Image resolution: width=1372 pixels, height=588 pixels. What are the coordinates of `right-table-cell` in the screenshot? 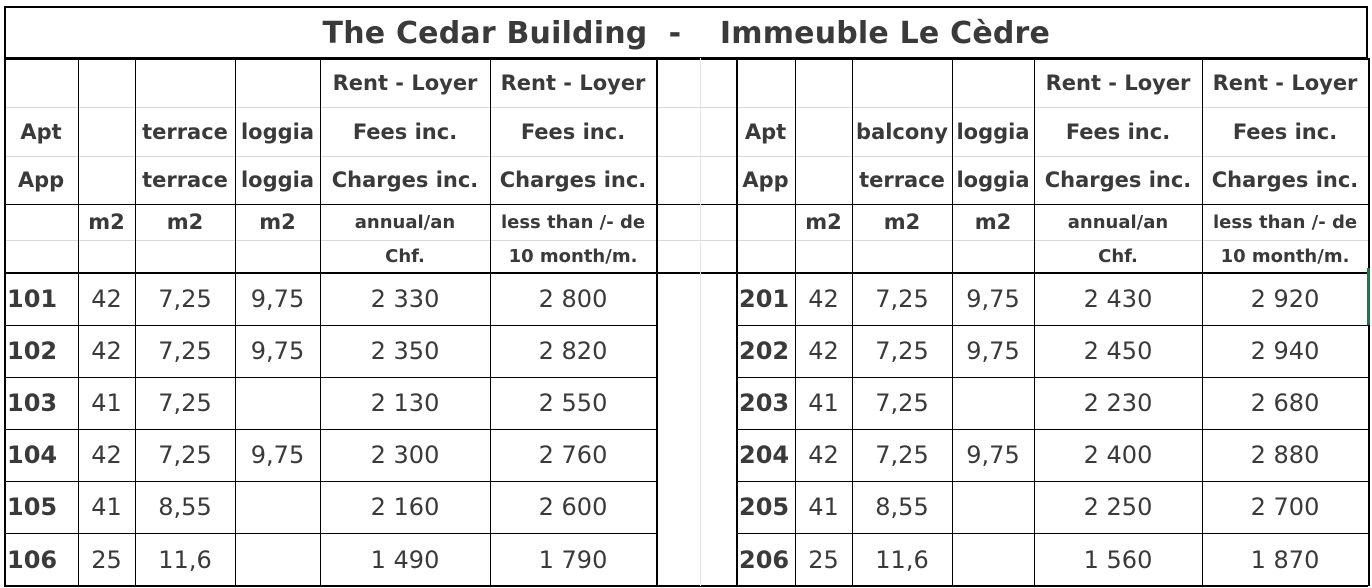 It's located at (993, 403).